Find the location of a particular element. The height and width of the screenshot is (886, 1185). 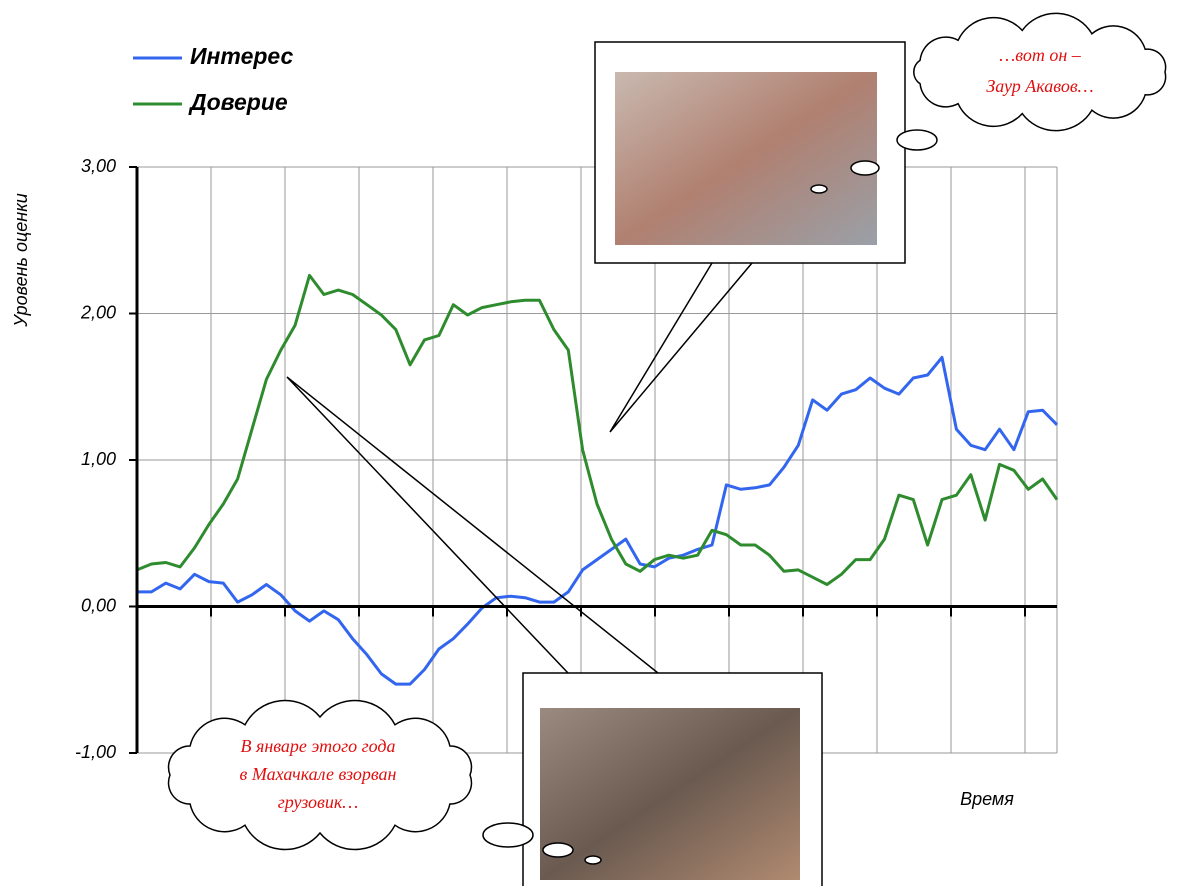

y-tick-label: -1,00 is located at coordinates (95, 752).